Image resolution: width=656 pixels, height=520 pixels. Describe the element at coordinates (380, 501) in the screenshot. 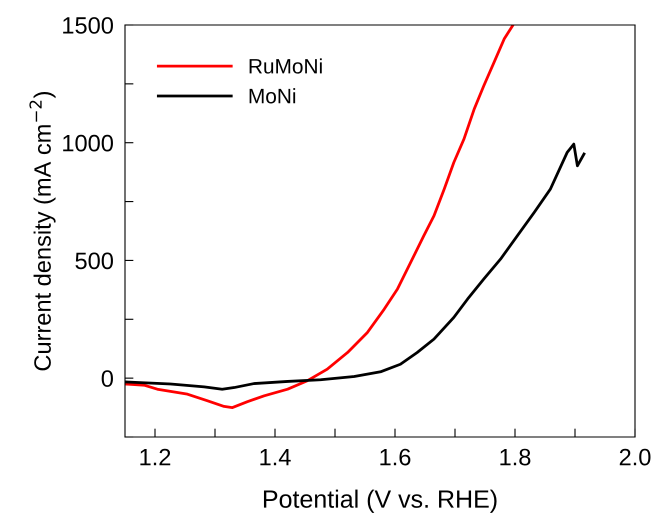

I see `x-axis-title: Potential (V vs. RHE)` at that location.